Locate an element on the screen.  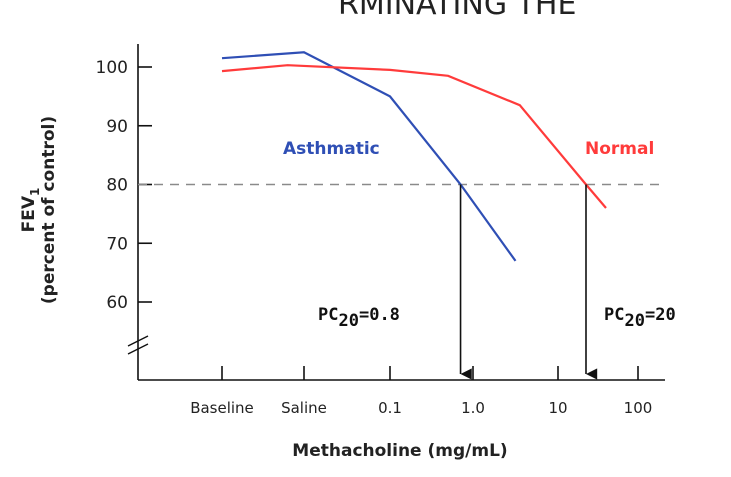
y-axis-title-line1: FEV is located at coordinates (29, 213).